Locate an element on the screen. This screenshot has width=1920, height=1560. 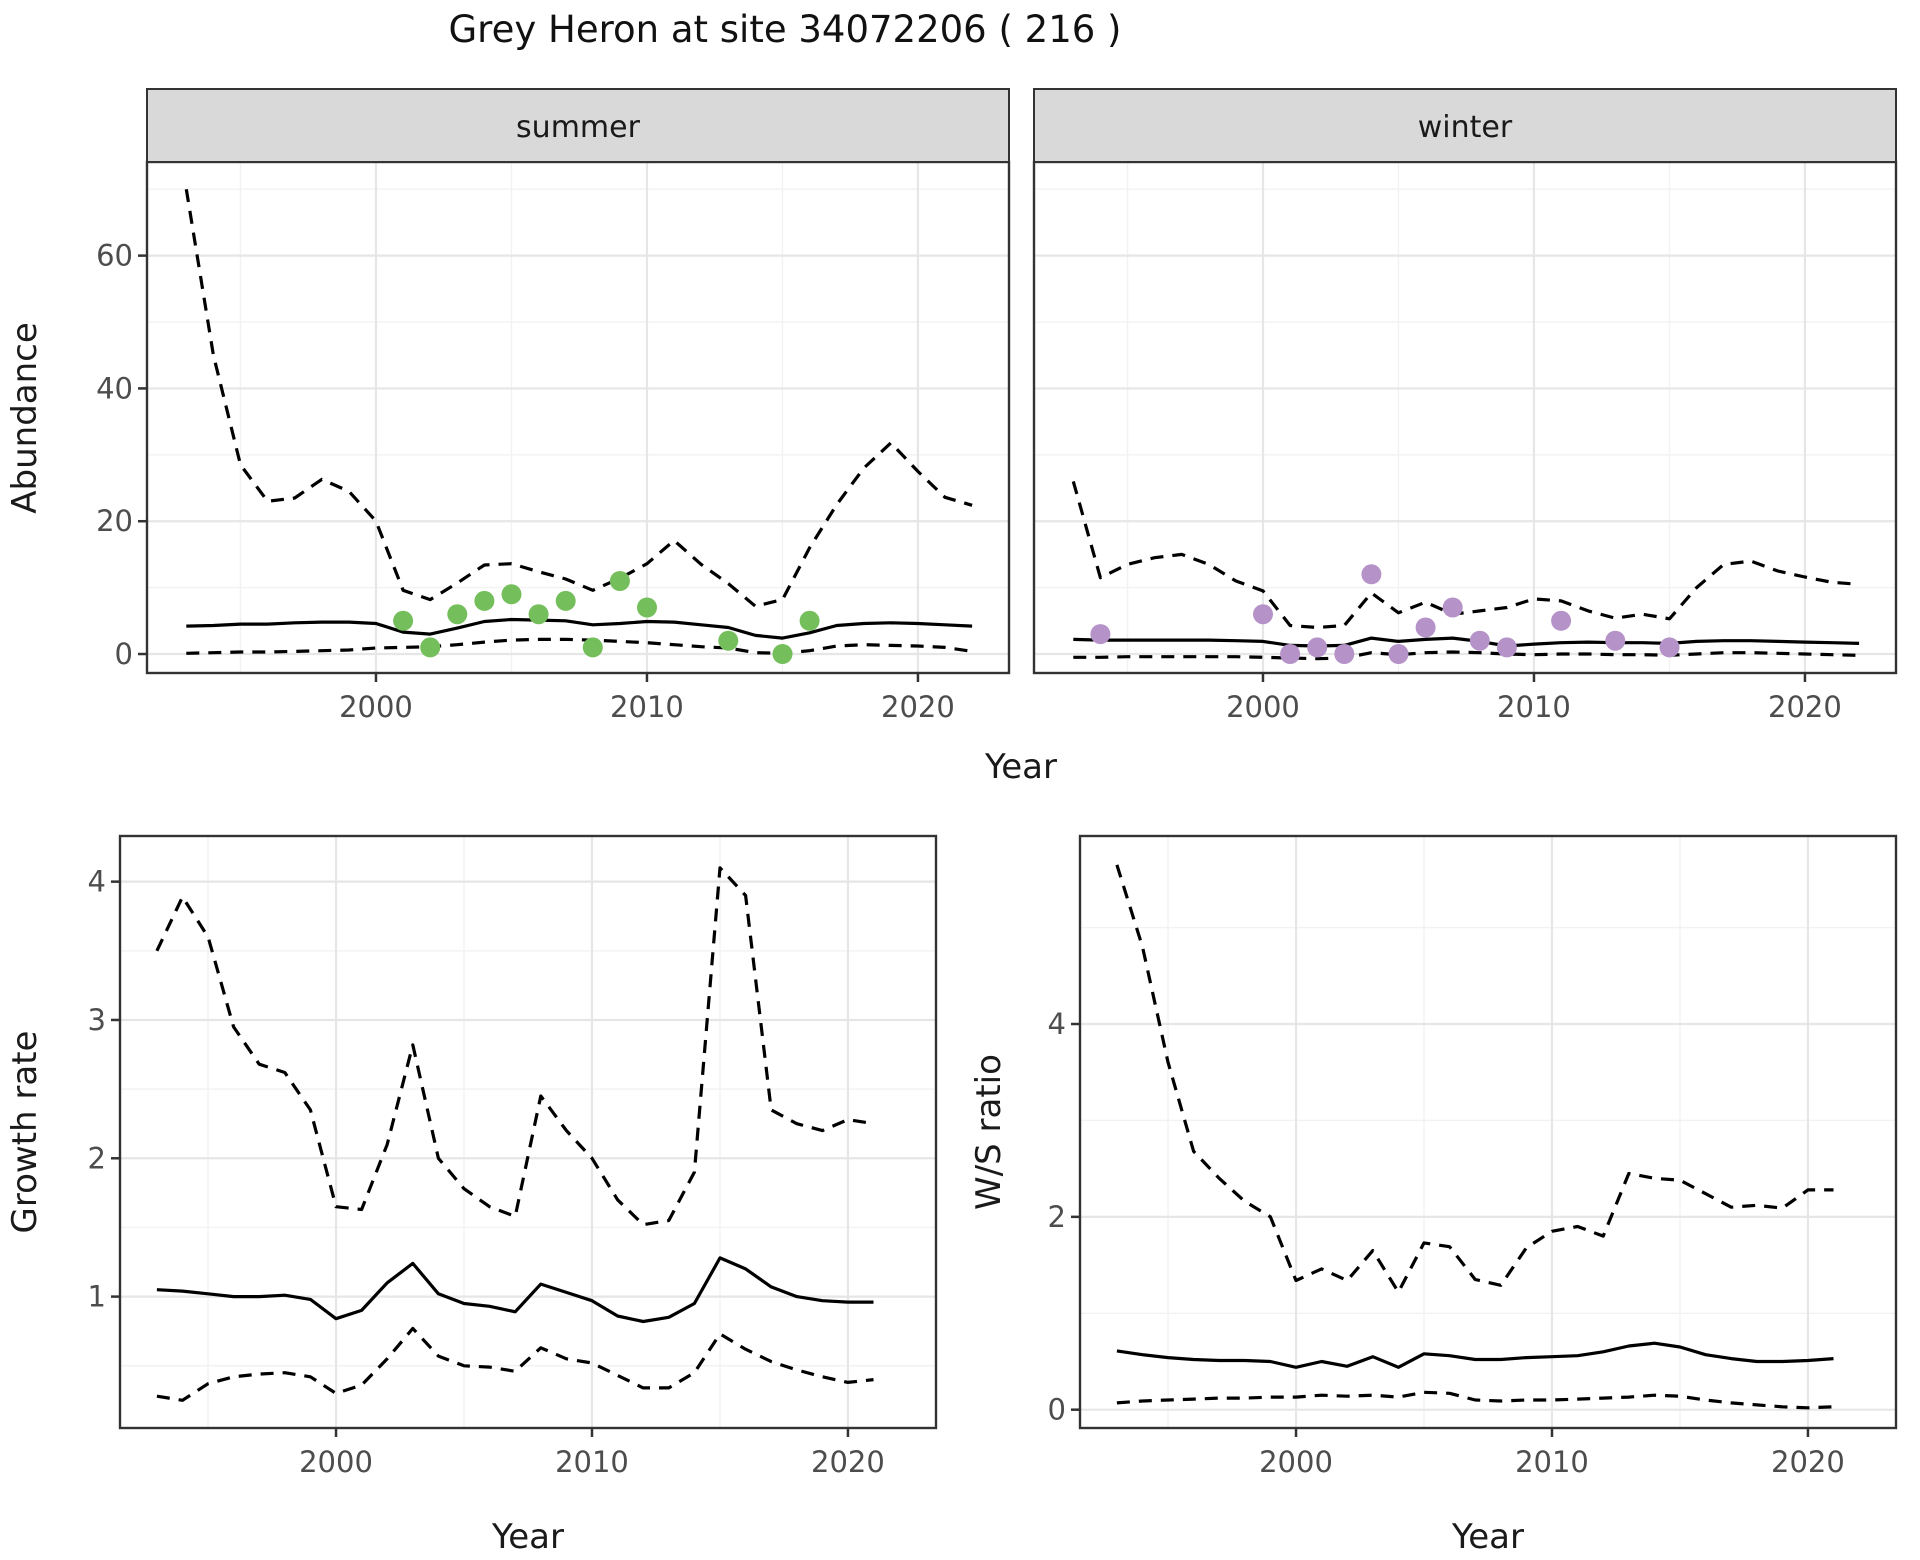
x-axis-title-top: Year is located at coordinates (1020, 767).